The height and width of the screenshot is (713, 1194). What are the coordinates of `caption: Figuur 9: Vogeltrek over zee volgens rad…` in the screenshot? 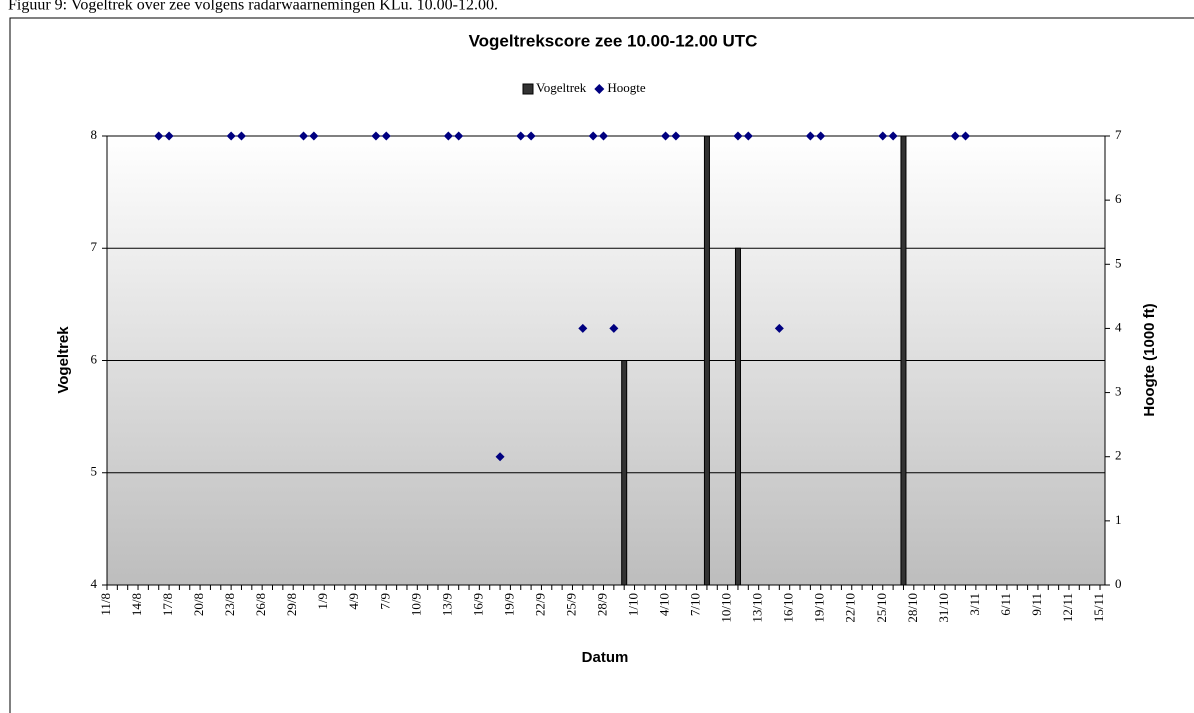 It's located at (253, 7).